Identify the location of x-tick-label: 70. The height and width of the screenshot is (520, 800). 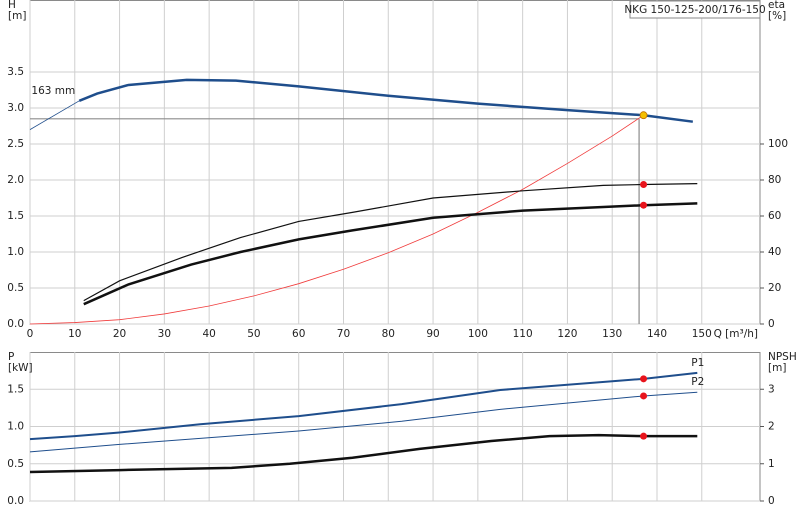
(343, 334).